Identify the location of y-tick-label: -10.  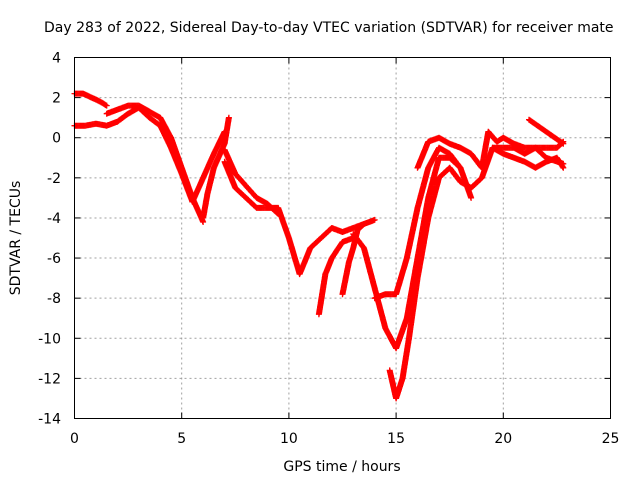
(49, 339).